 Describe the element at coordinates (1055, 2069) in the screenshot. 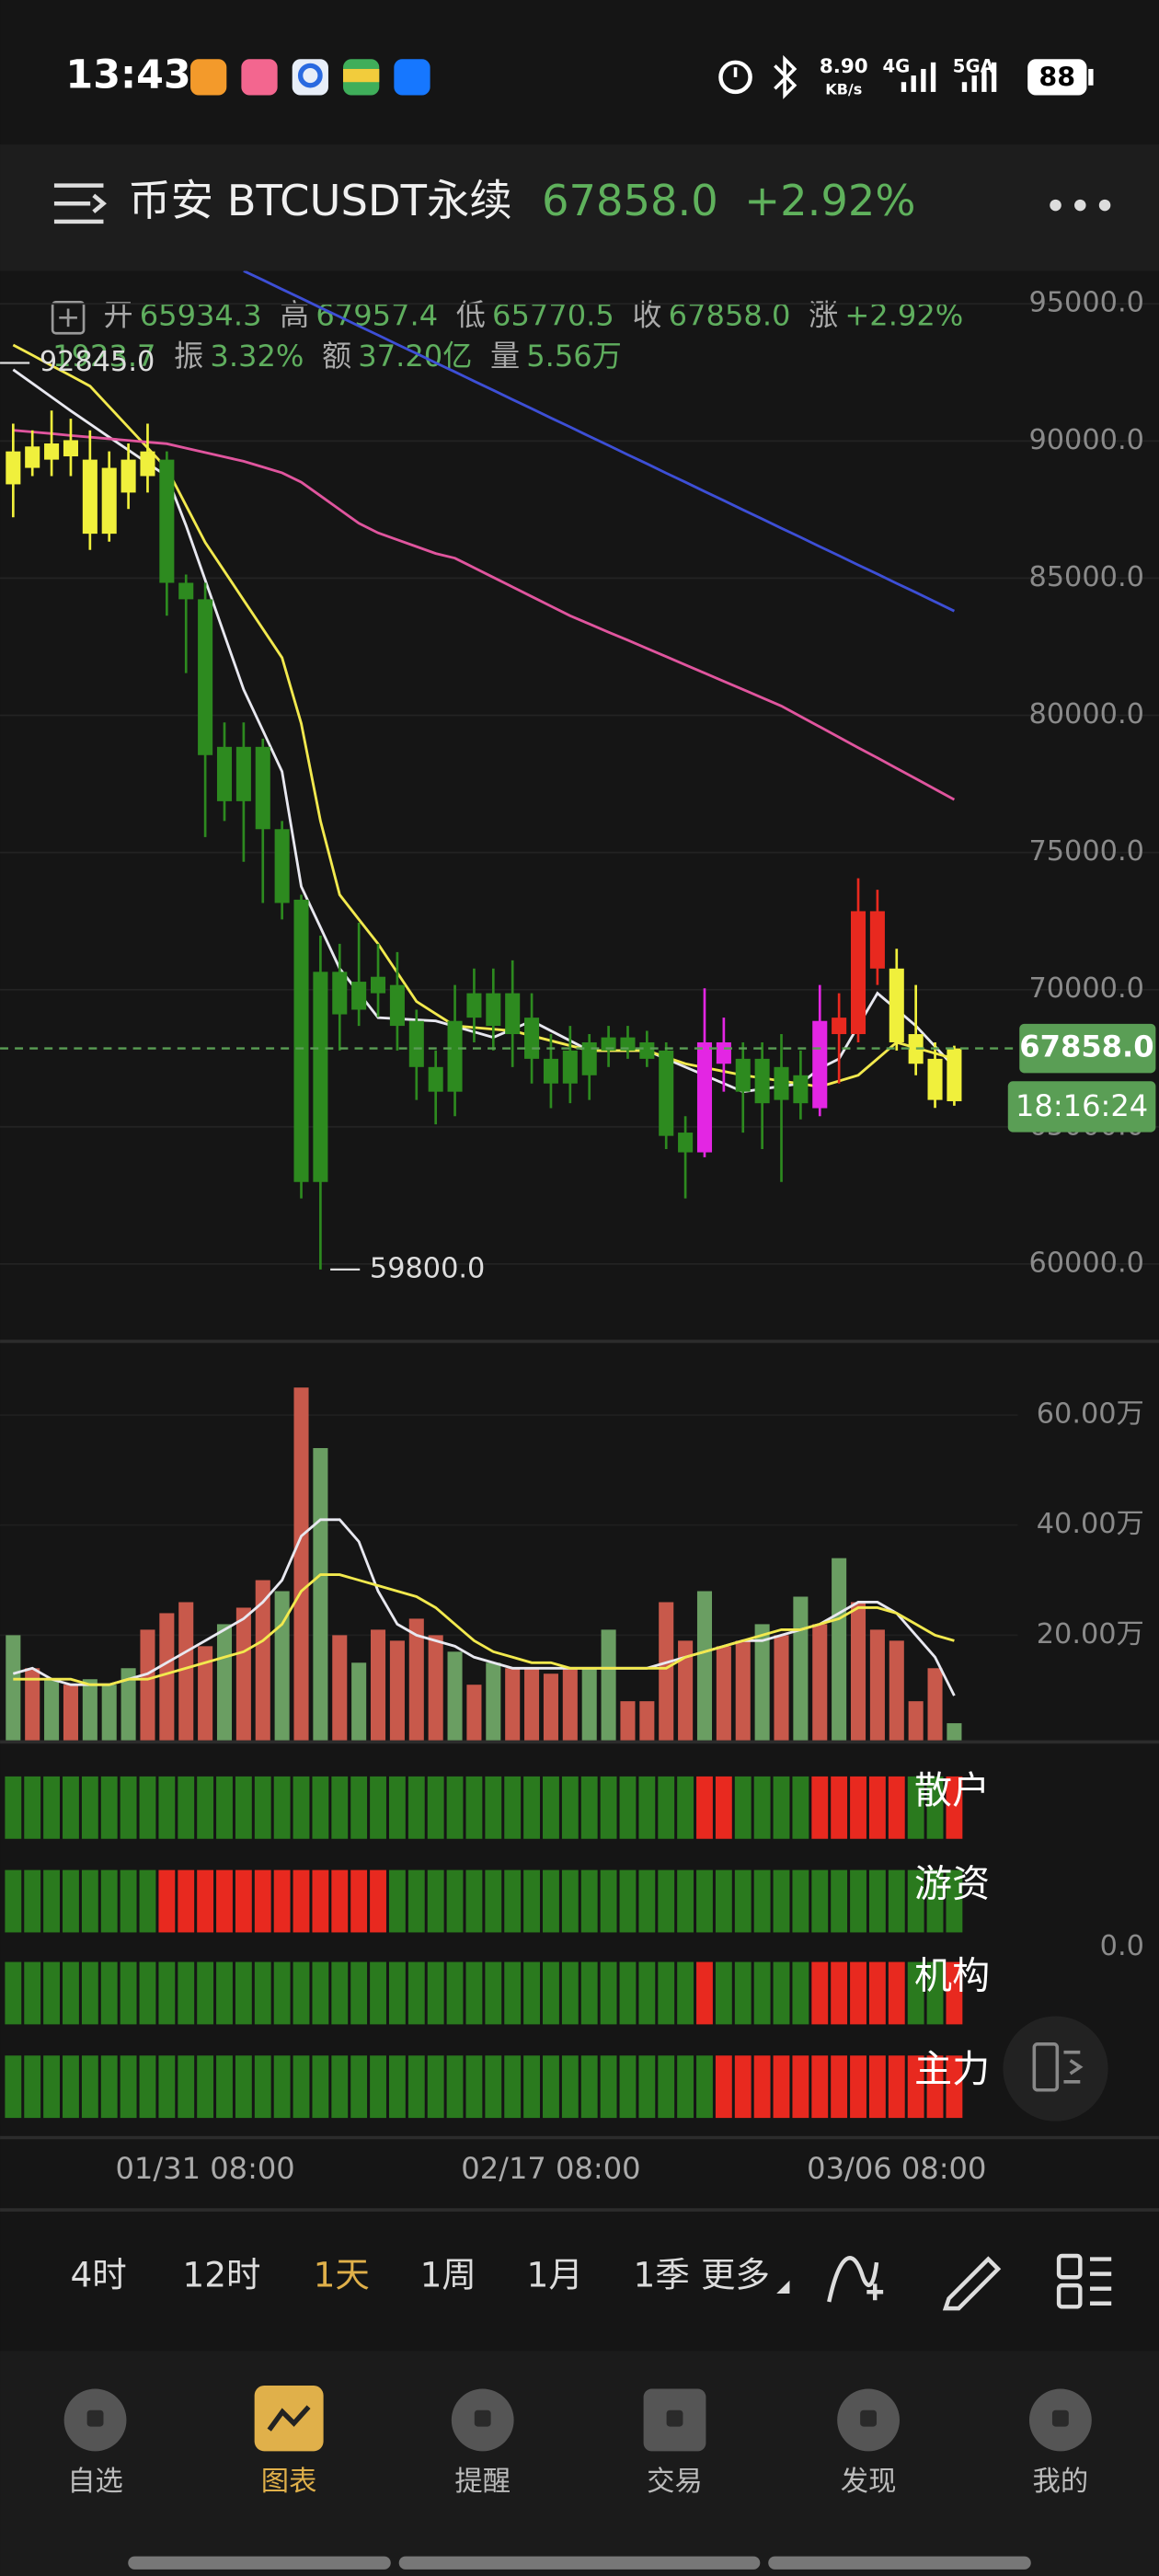

I see `layout-button` at that location.